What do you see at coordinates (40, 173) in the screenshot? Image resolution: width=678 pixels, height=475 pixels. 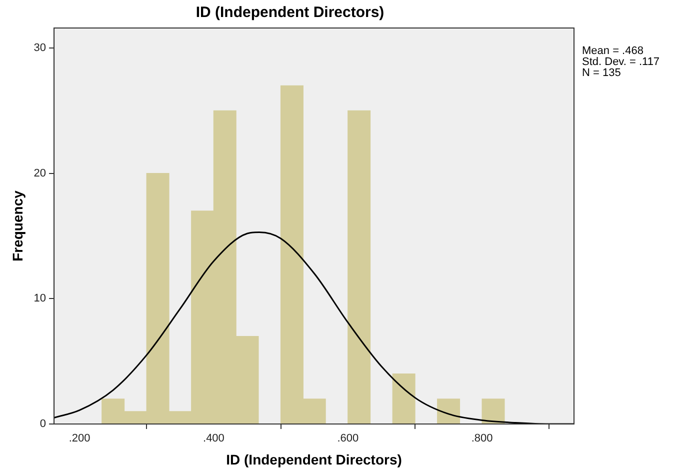 I see `y-tick-label: 20` at bounding box center [40, 173].